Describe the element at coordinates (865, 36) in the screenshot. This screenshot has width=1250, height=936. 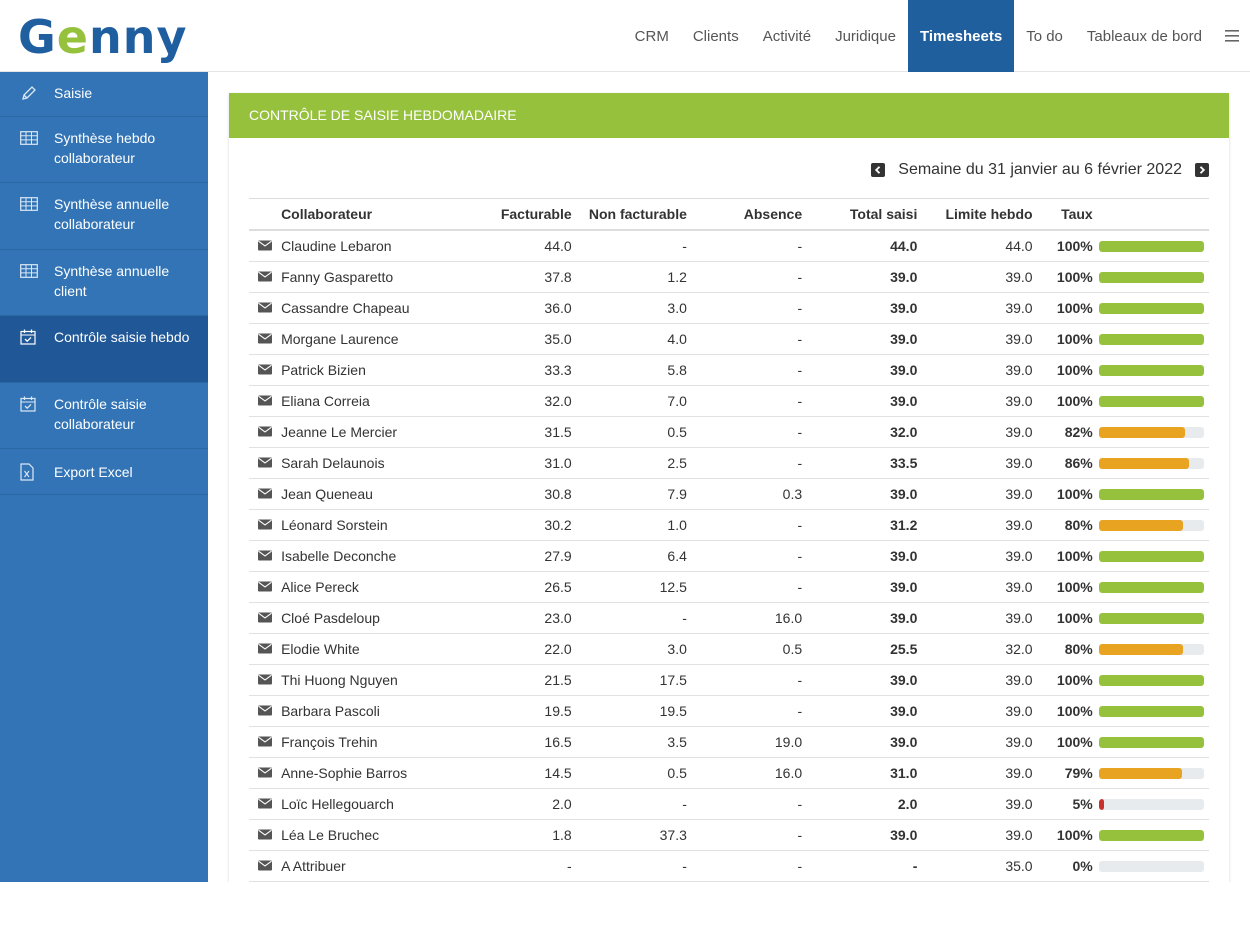
I see `nav-juridique: Juridique` at that location.